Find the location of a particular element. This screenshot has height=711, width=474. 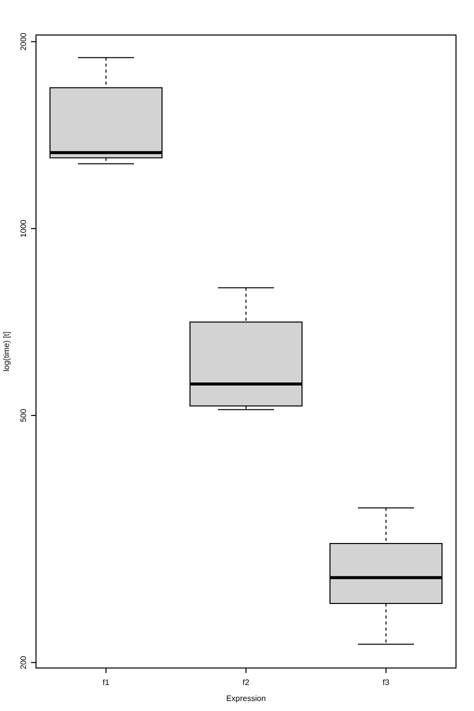

y-tick-label: 200 is located at coordinates (23, 662).